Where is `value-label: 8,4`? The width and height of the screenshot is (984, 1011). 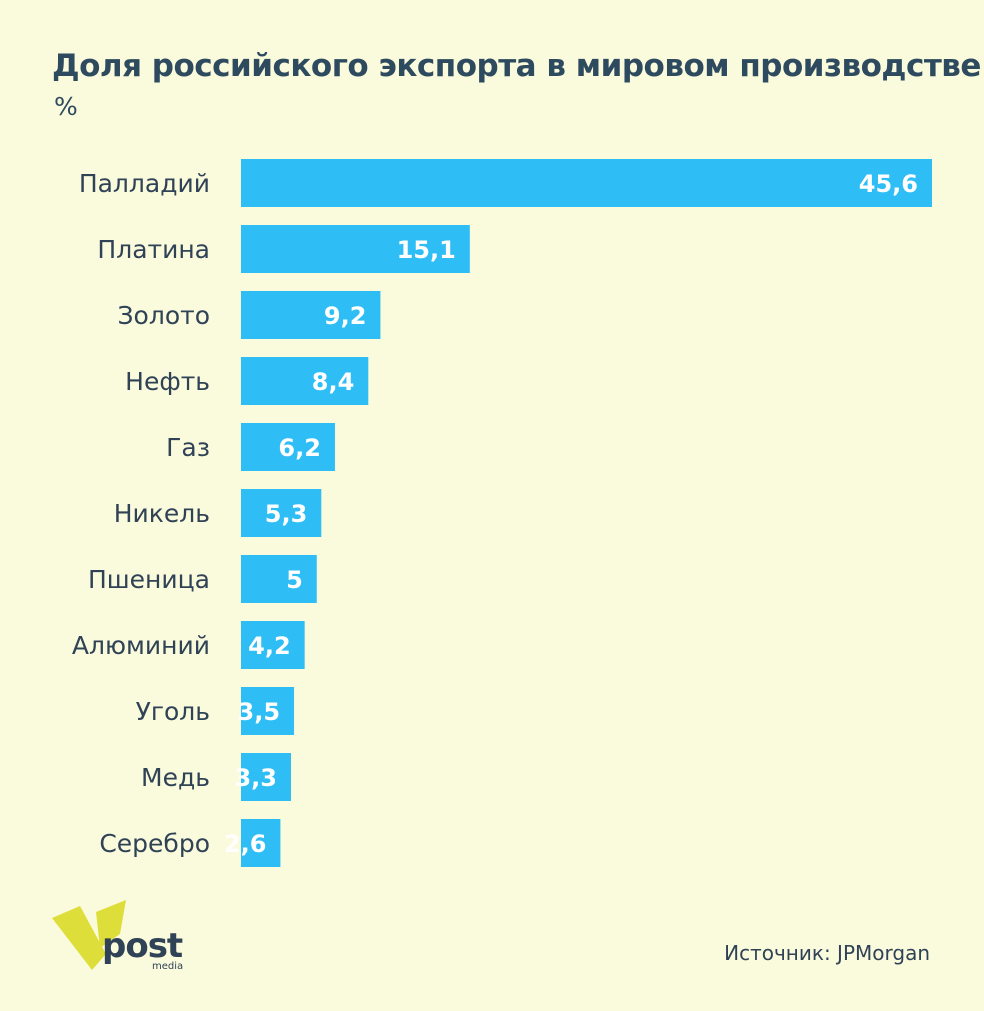
value-label: 8,4 is located at coordinates (333, 382).